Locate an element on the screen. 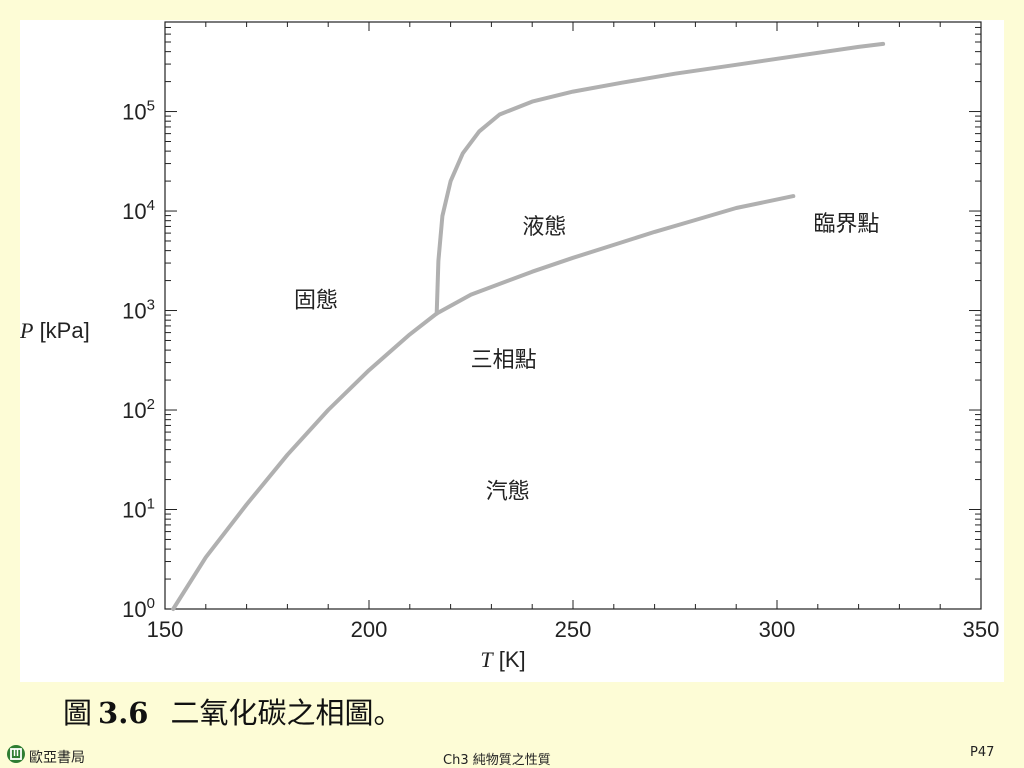 The height and width of the screenshot is (768, 1024). publisher-logo-icon is located at coordinates (16, 754).